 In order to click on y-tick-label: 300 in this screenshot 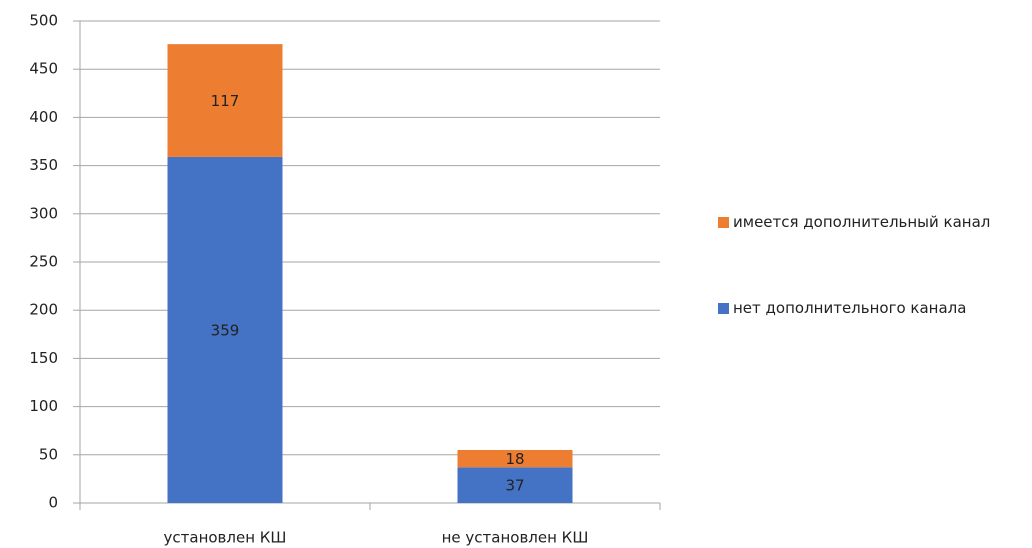, I will do `click(43, 213)`.